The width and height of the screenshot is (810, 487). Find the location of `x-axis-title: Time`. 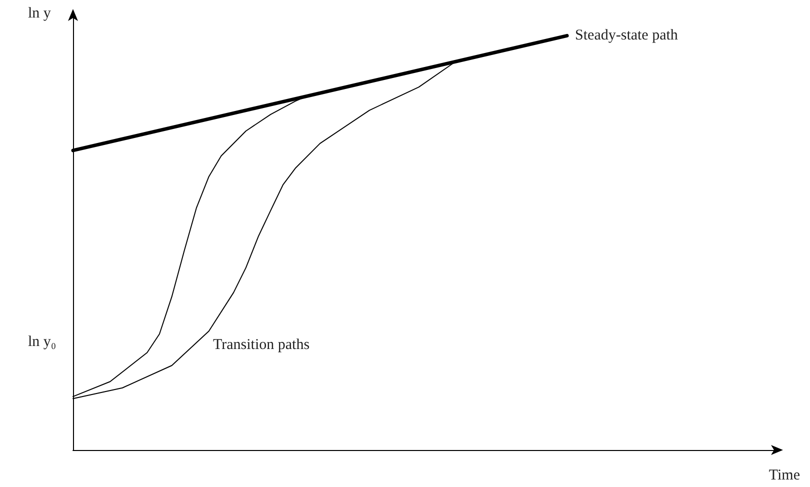

x-axis-title: Time is located at coordinates (784, 476).